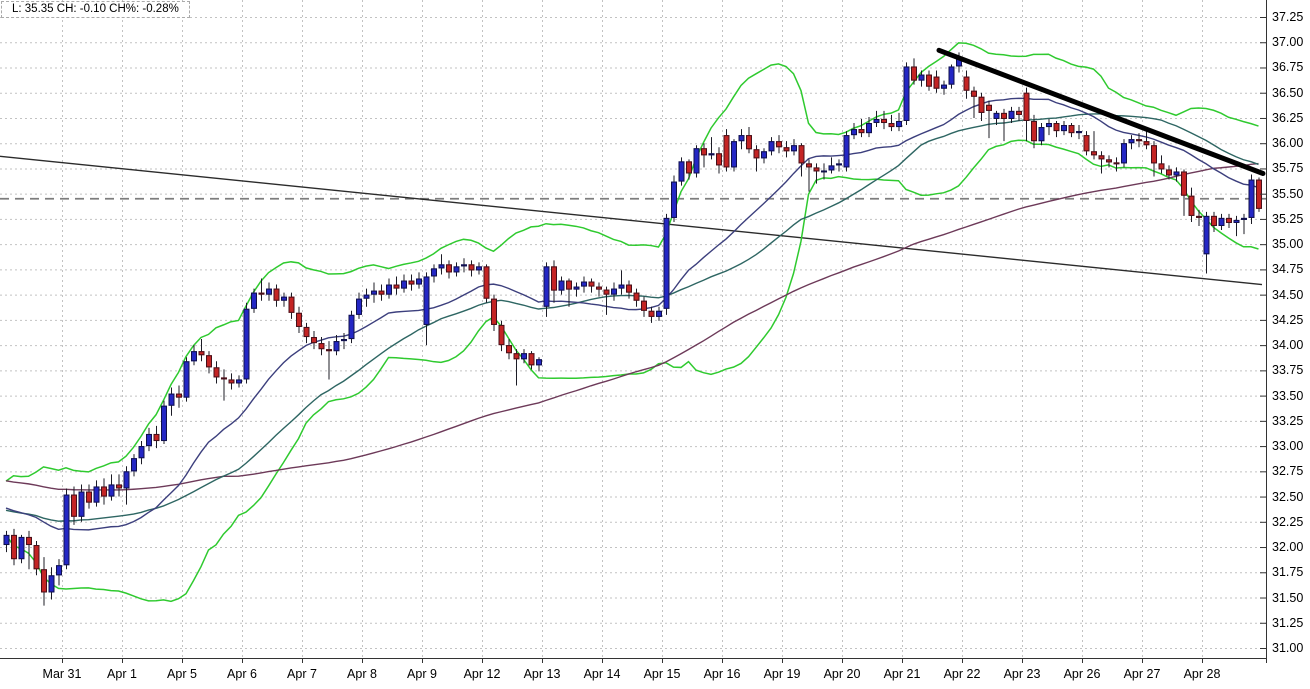 Image resolution: width=1310 pixels, height=689 pixels. I want to click on y-axis-tick-label: 32.25, so click(1288, 521).